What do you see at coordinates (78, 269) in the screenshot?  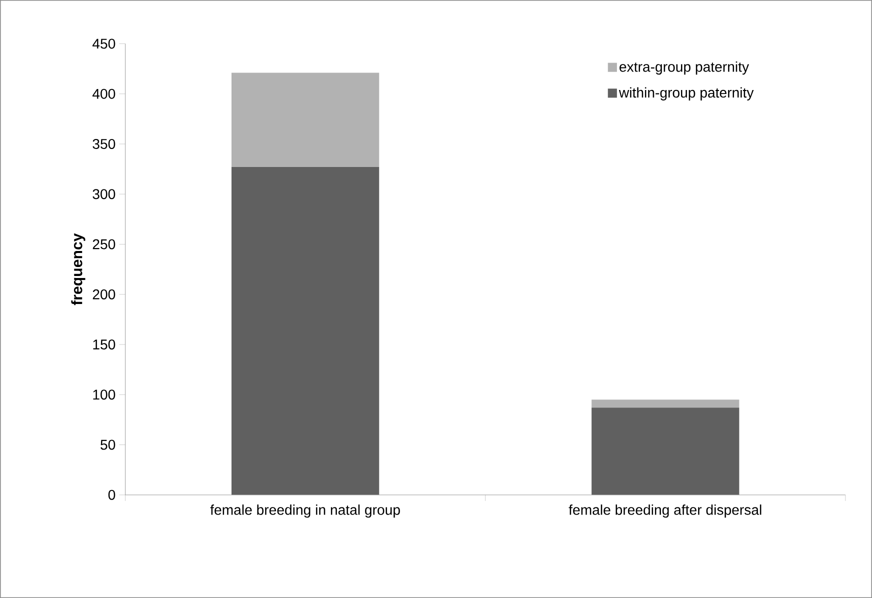 I see `y-axis-title: frequency` at bounding box center [78, 269].